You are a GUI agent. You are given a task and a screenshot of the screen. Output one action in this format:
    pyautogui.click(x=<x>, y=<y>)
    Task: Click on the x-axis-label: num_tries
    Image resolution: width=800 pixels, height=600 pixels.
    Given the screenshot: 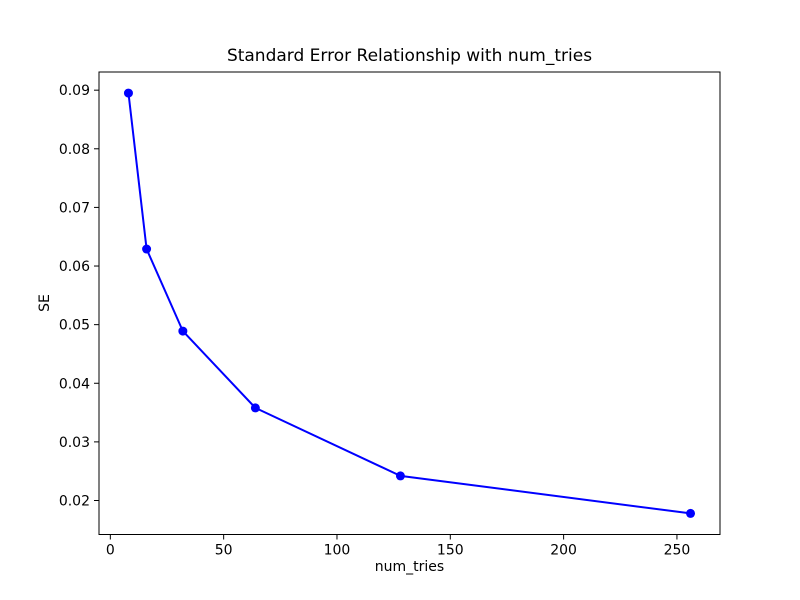 What is the action you would take?
    pyautogui.click(x=409, y=567)
    